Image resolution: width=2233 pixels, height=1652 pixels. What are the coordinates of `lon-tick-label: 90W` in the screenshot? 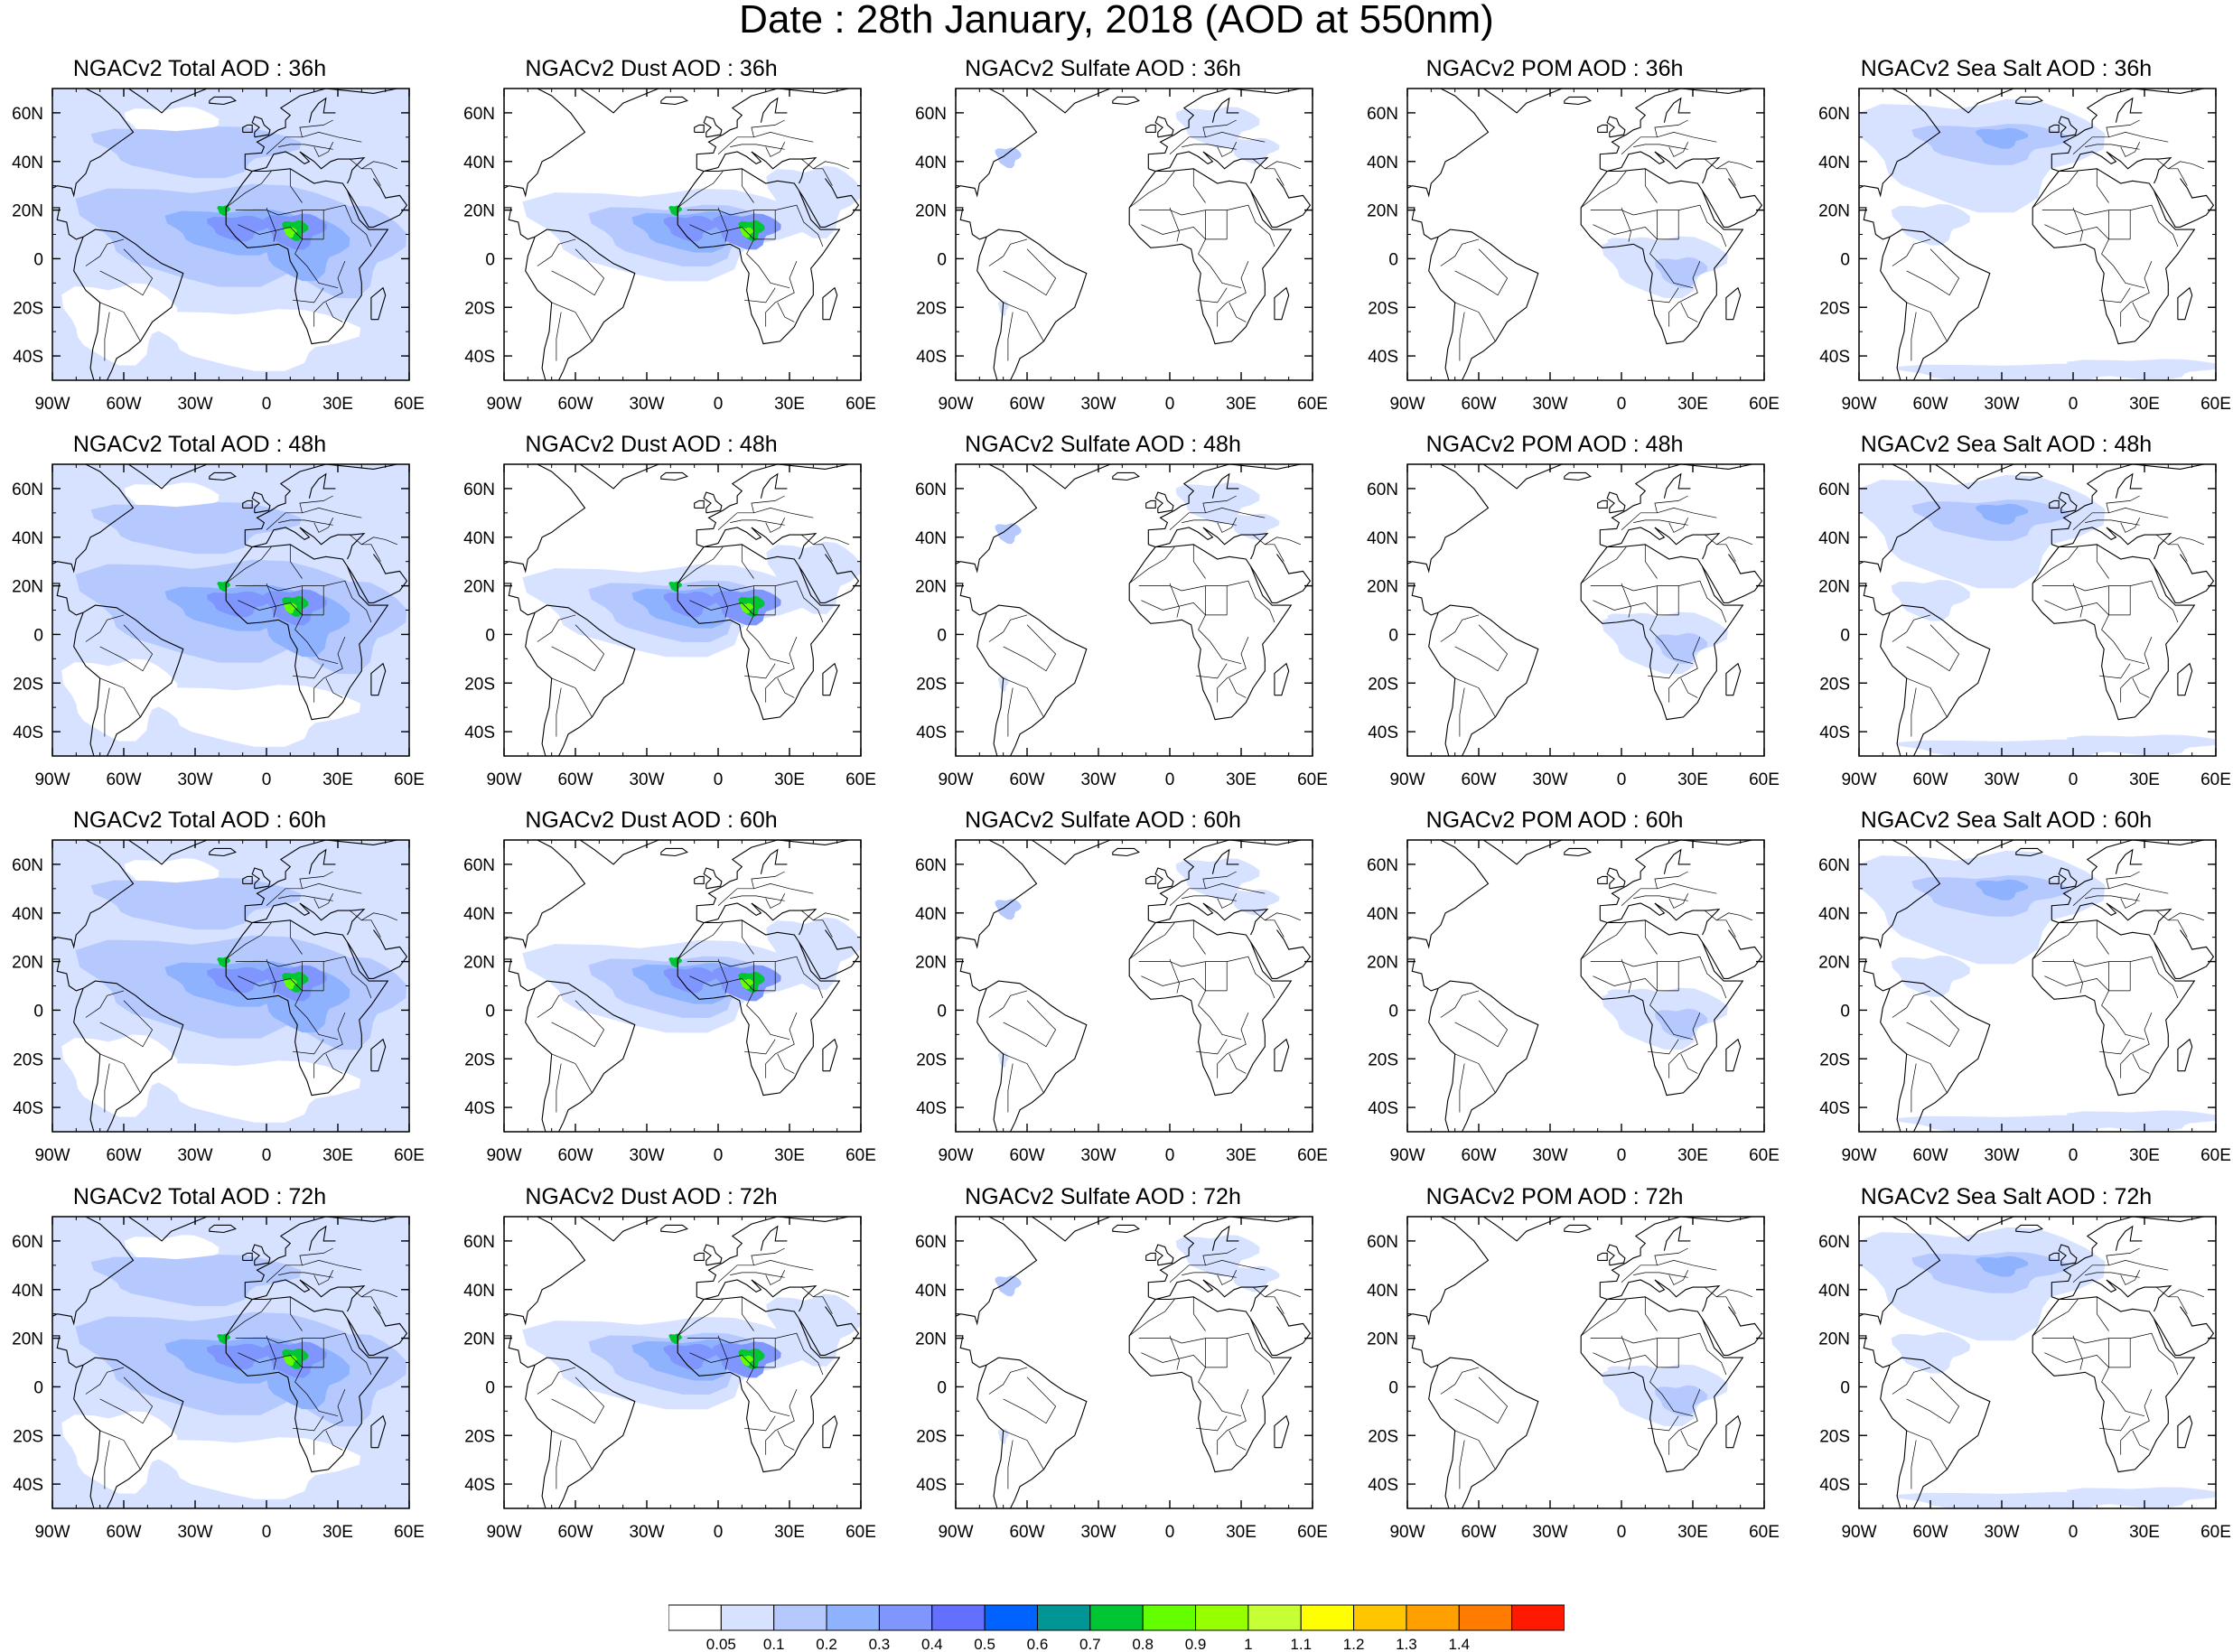 It's located at (503, 404).